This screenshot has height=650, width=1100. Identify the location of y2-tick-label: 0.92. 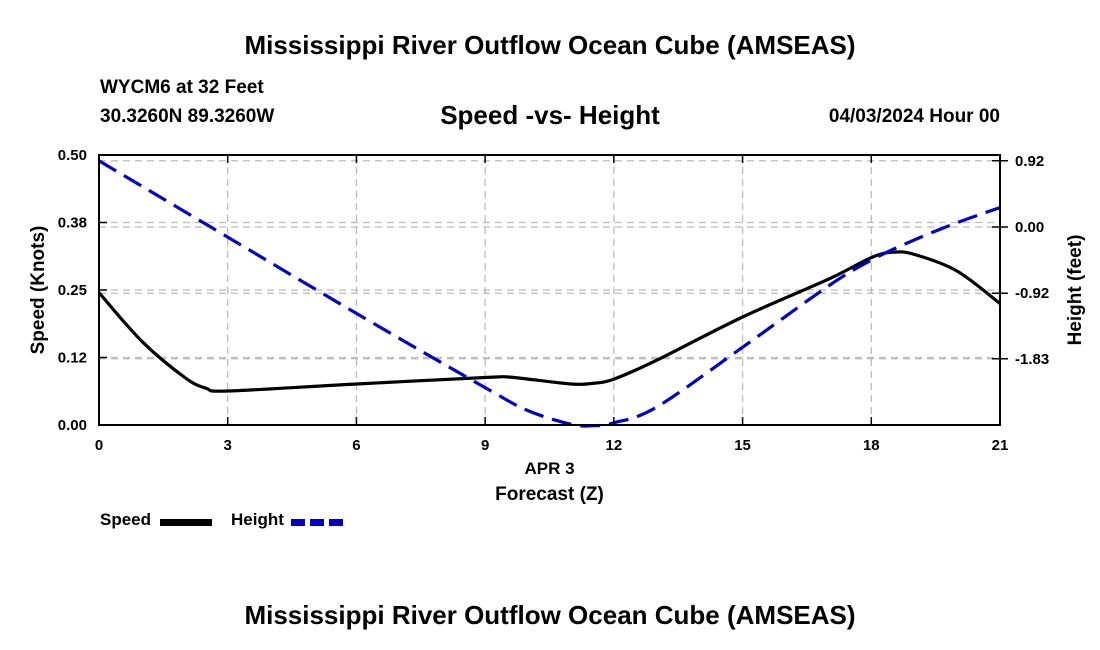
(1029, 161).